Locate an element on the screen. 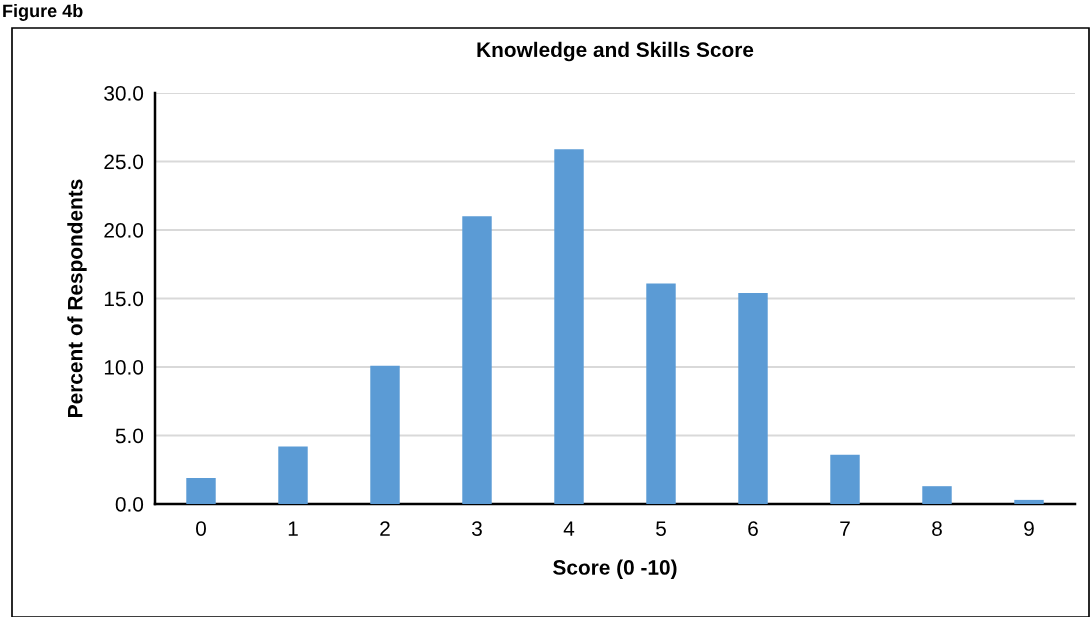 This screenshot has height=617, width=1090. x-tick-label: 0 is located at coordinates (201, 528).